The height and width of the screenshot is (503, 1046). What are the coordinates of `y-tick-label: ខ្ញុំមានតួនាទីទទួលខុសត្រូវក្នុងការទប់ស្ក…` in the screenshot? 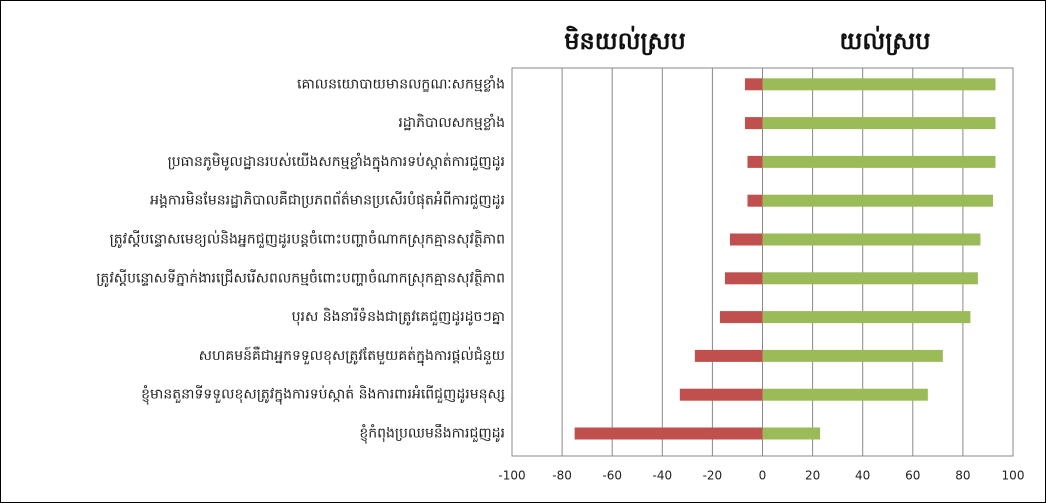 It's located at (323, 395).